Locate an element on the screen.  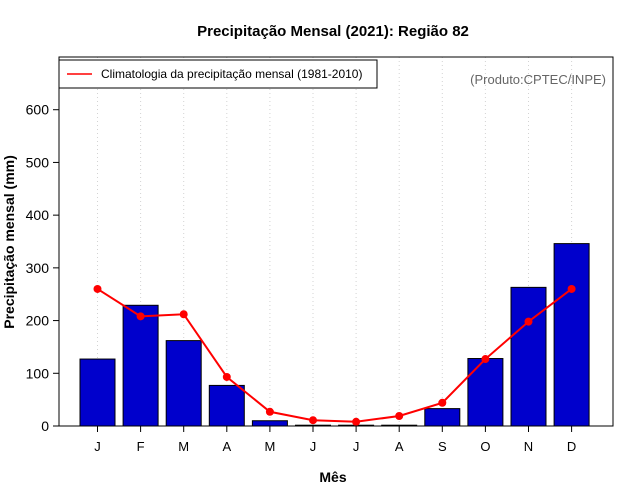
chart-title: Precipitação Mensal (2021): Região 82 is located at coordinates (333, 31).